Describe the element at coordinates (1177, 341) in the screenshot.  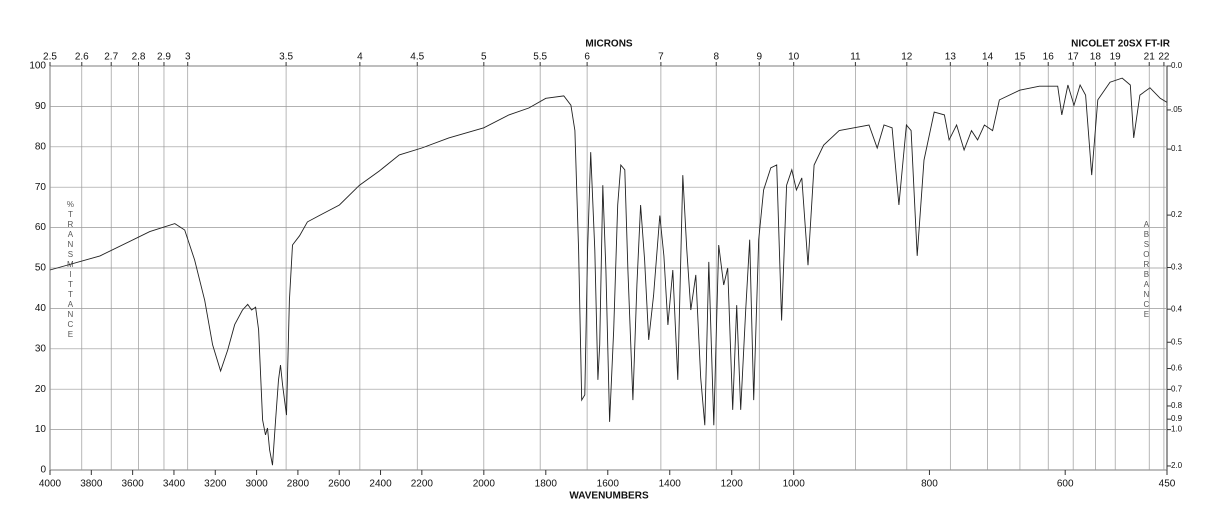
I see `y2-tick-label: 0.5` at that location.